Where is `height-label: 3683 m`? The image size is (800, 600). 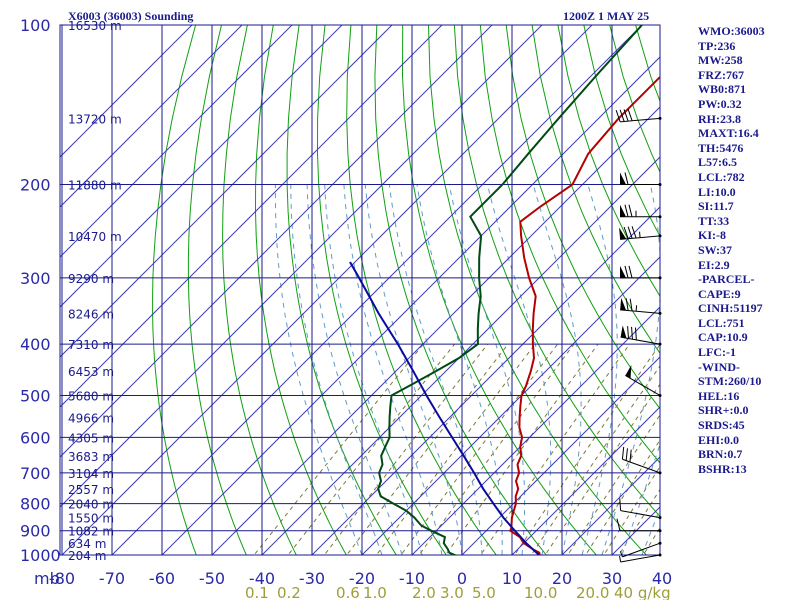 height-label: 3683 m is located at coordinates (91, 457).